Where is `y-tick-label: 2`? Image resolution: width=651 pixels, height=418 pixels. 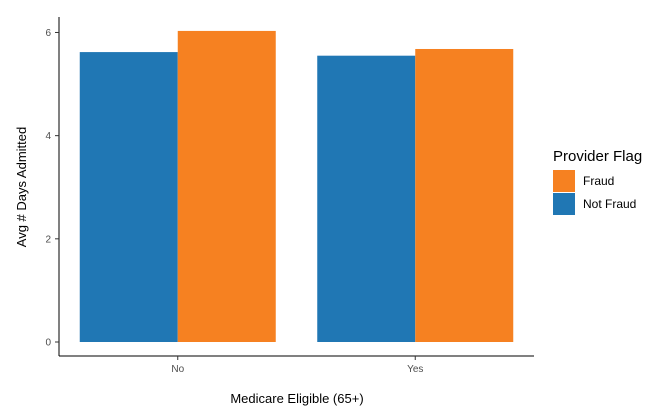
y-tick-label: 2 is located at coordinates (48, 239).